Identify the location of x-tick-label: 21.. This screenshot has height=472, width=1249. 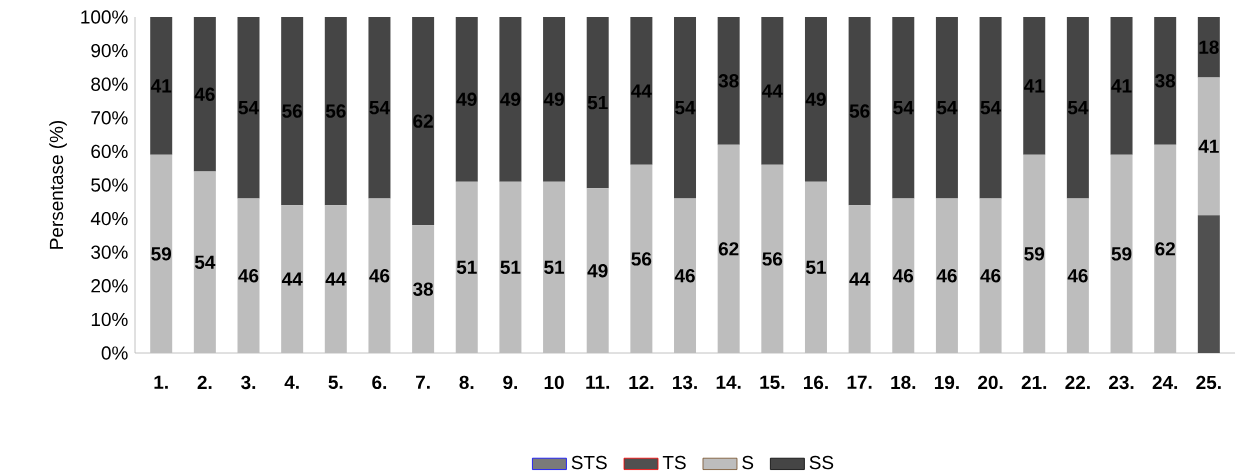
(1034, 382).